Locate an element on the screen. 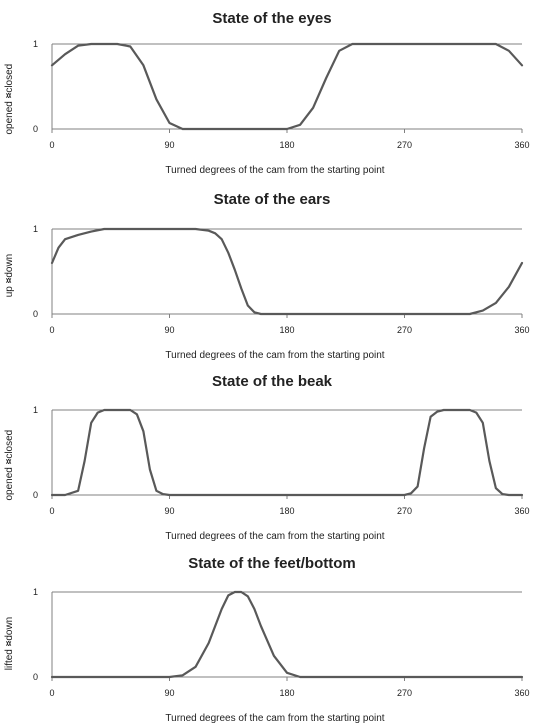  eyes-y-tick-label: 0 is located at coordinates (35, 129).